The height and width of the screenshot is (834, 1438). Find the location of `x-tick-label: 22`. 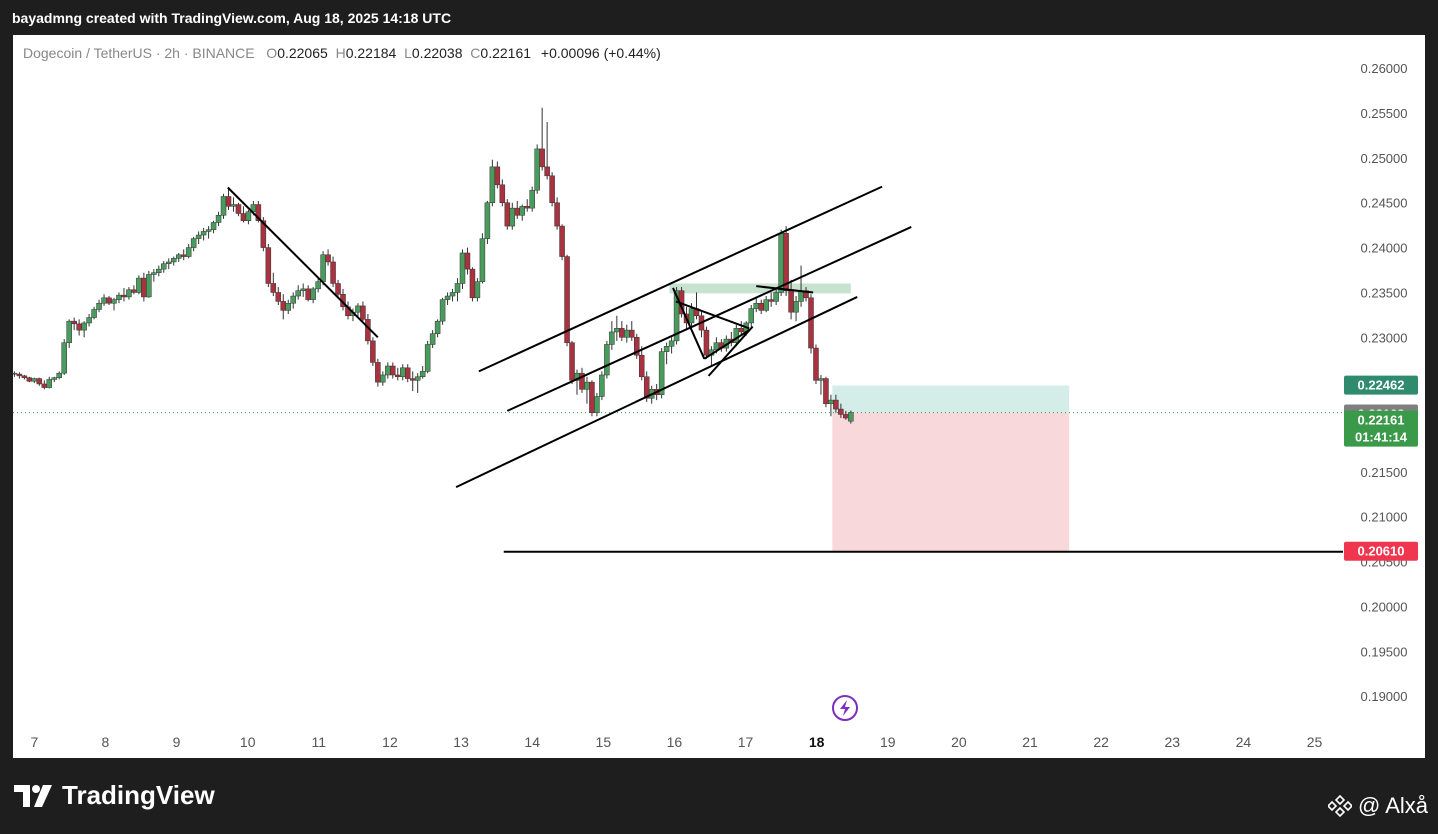

x-tick-label: 22 is located at coordinates (1101, 742).